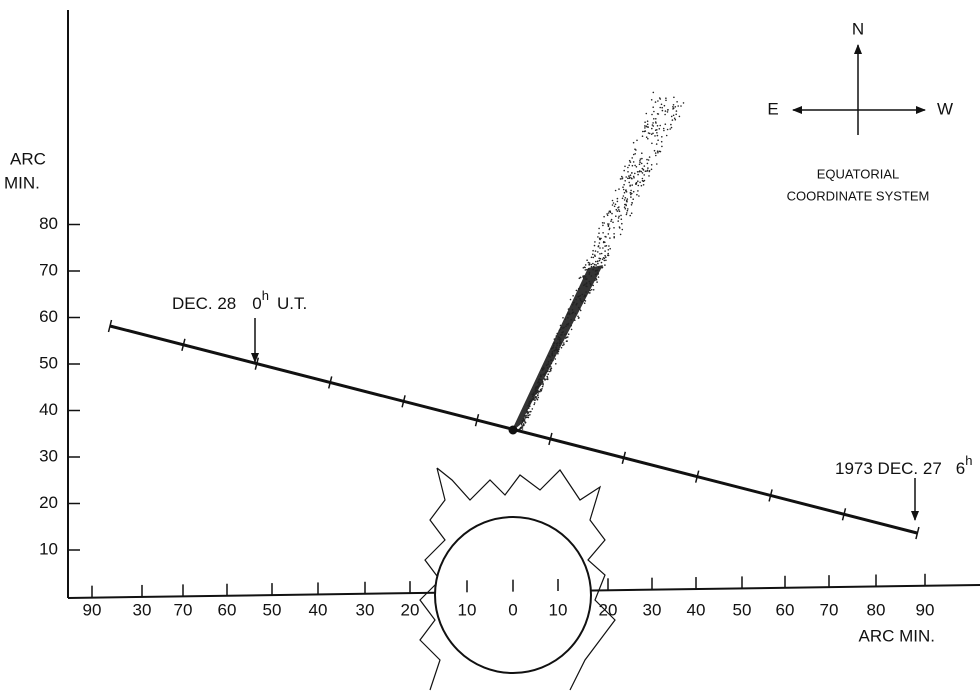 Image resolution: width=980 pixels, height=694 pixels. I want to click on y-tick-label: 70, so click(48, 269).